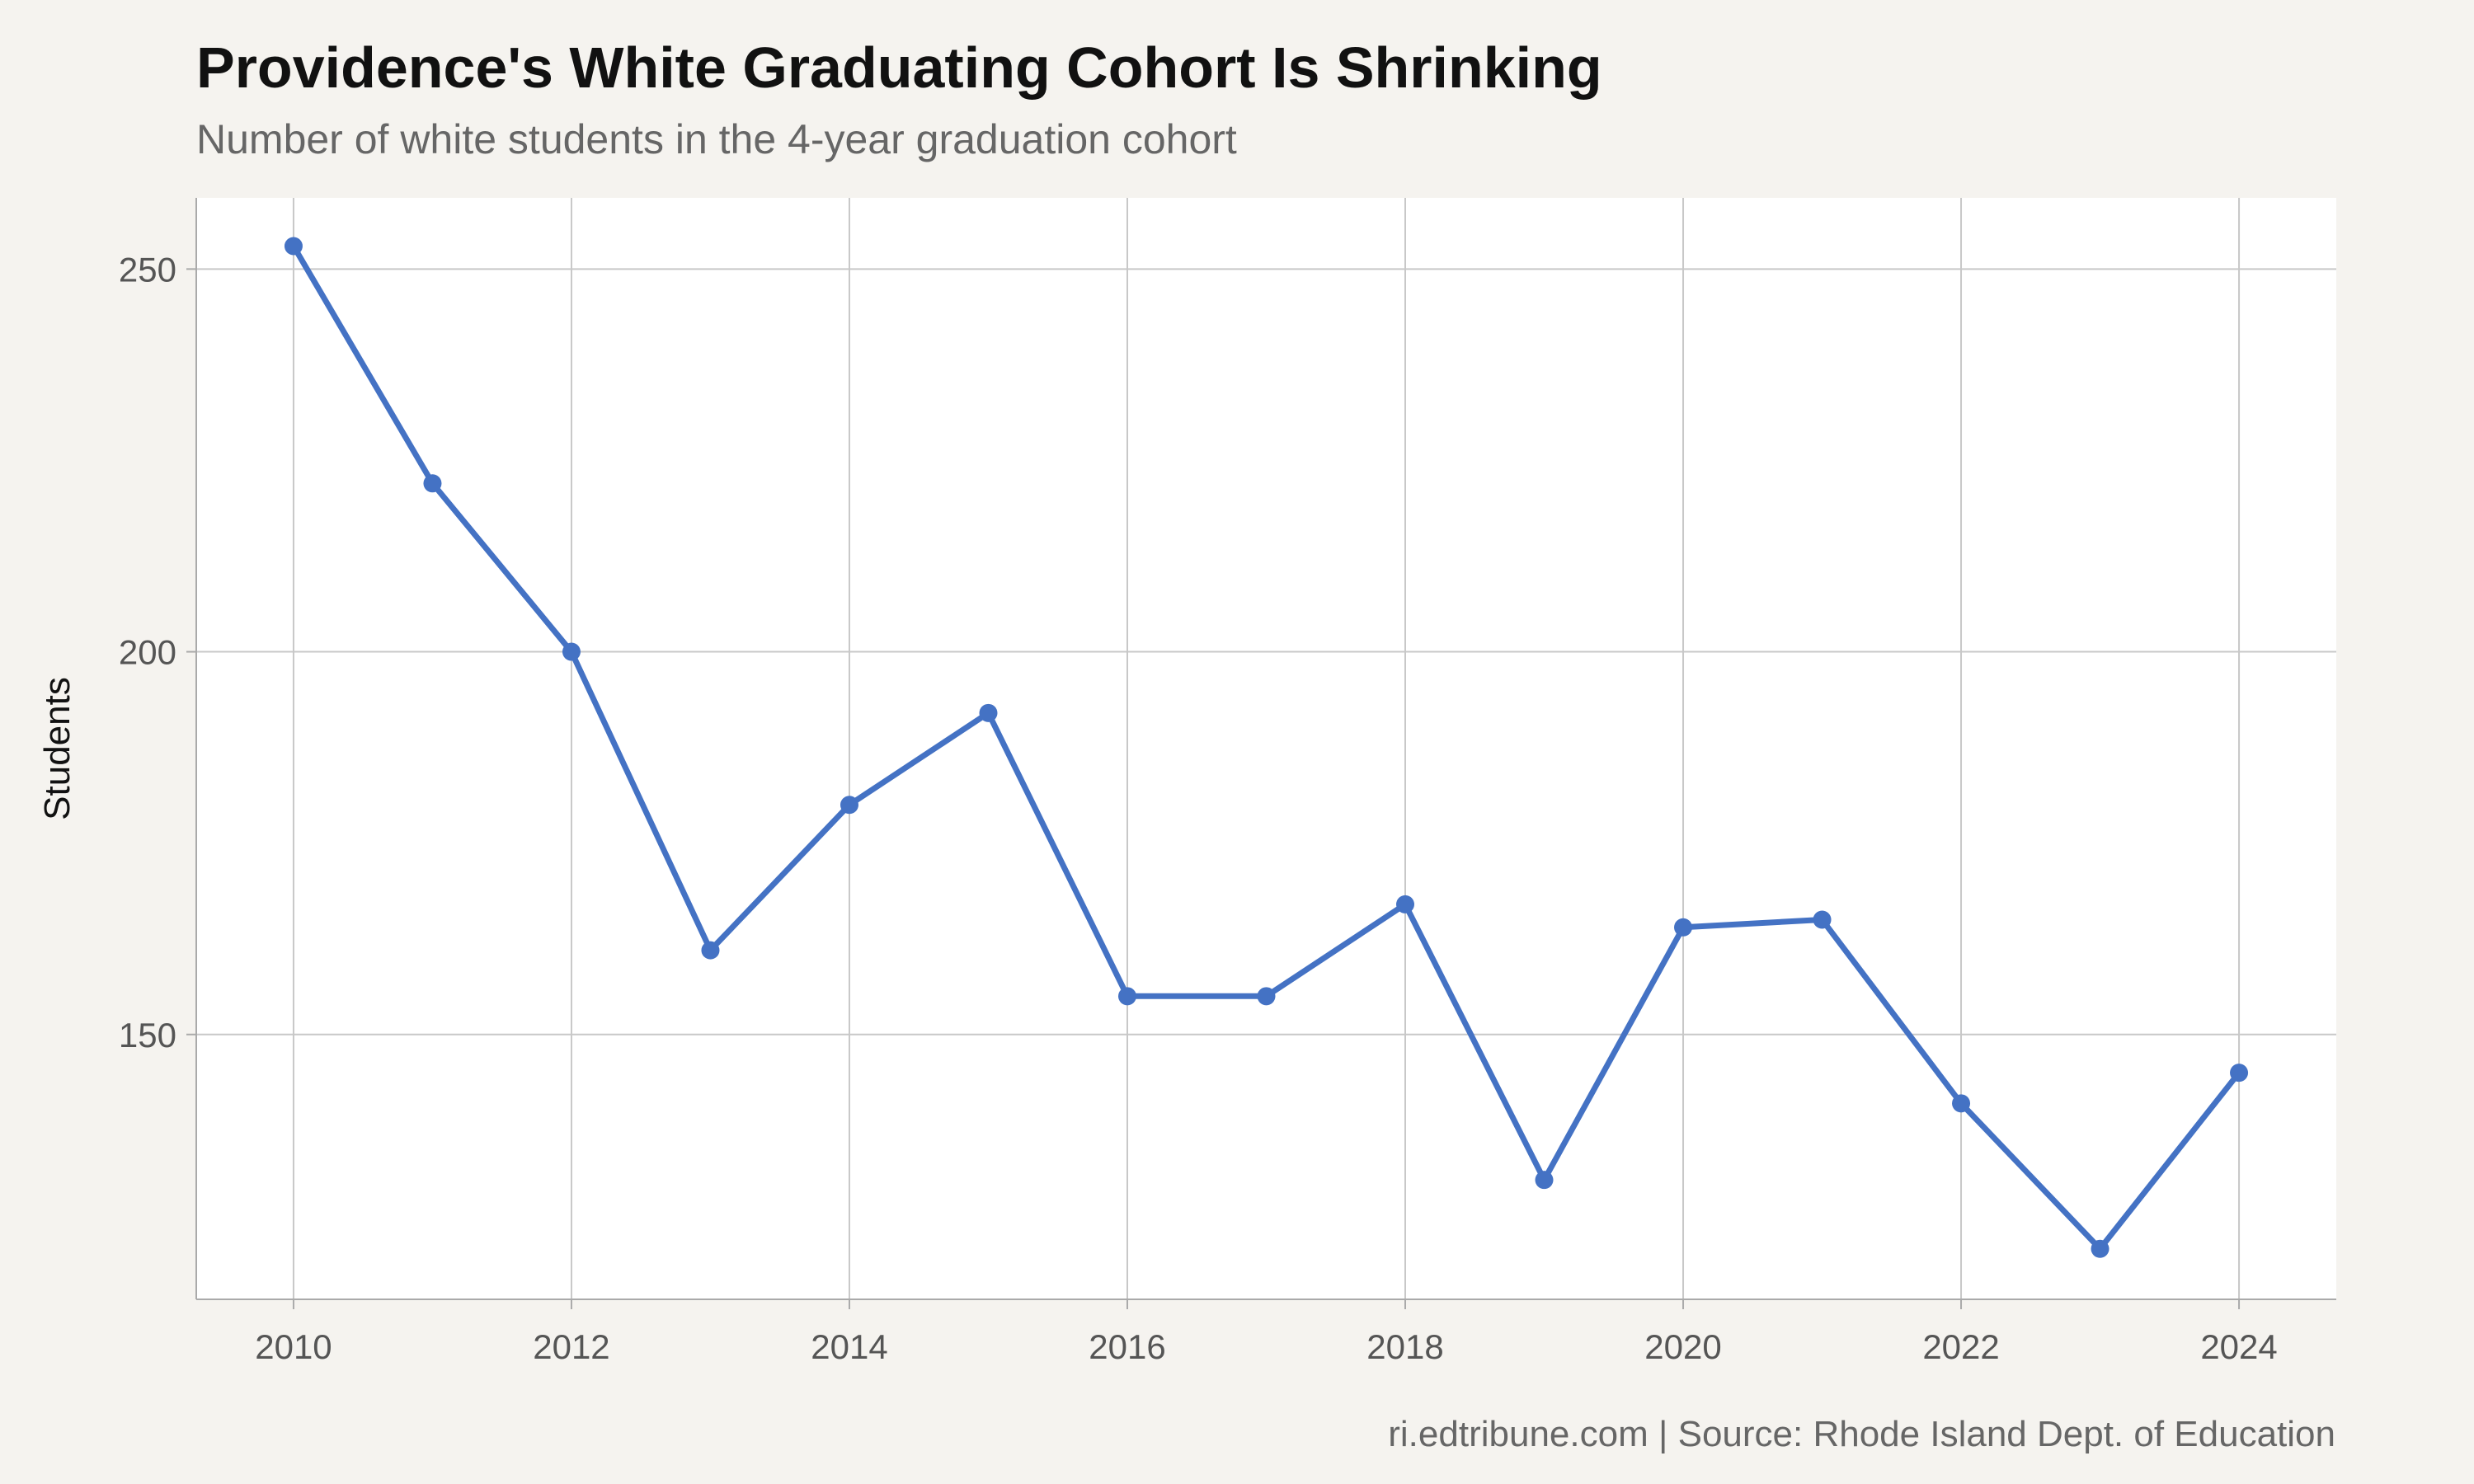 Image resolution: width=2474 pixels, height=1484 pixels. What do you see at coordinates (571, 1346) in the screenshot?
I see `x-tick-label: 2012` at bounding box center [571, 1346].